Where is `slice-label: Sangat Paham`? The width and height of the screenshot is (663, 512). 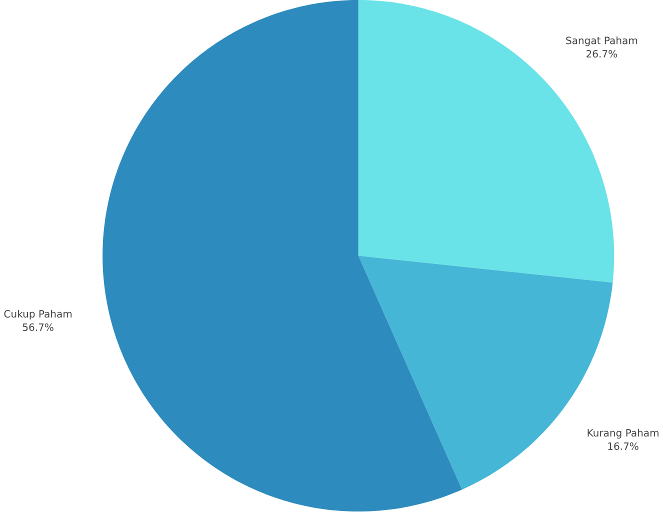
slice-label: Sangat Paham is located at coordinates (602, 41).